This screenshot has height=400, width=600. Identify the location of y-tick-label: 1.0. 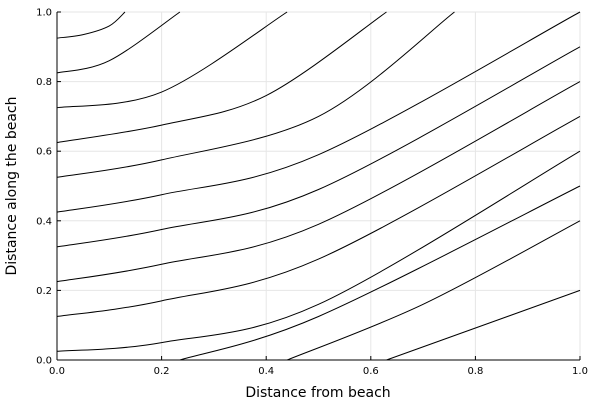
(44, 13).